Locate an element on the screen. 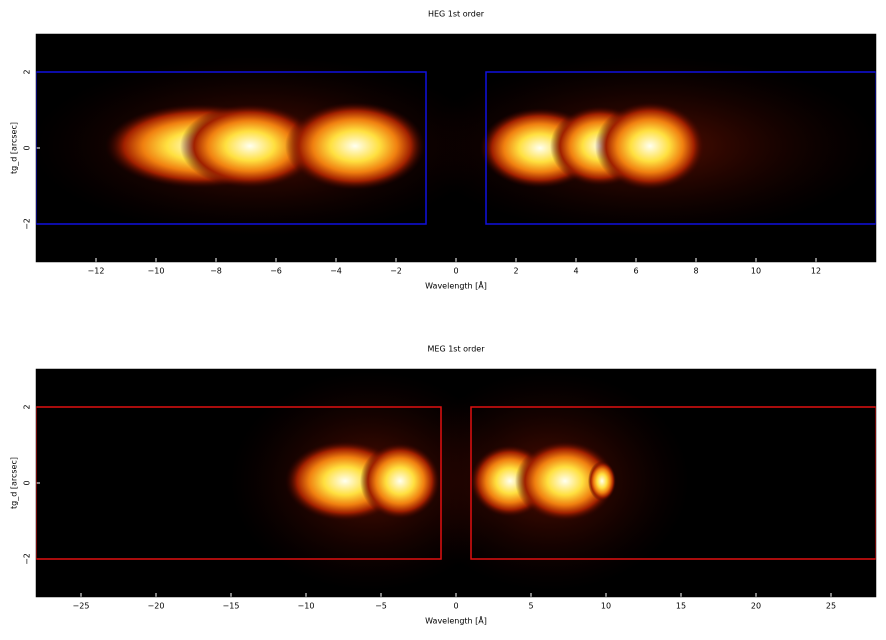 The width and height of the screenshot is (886, 640). x-tick-label: 6 is located at coordinates (635, 271).